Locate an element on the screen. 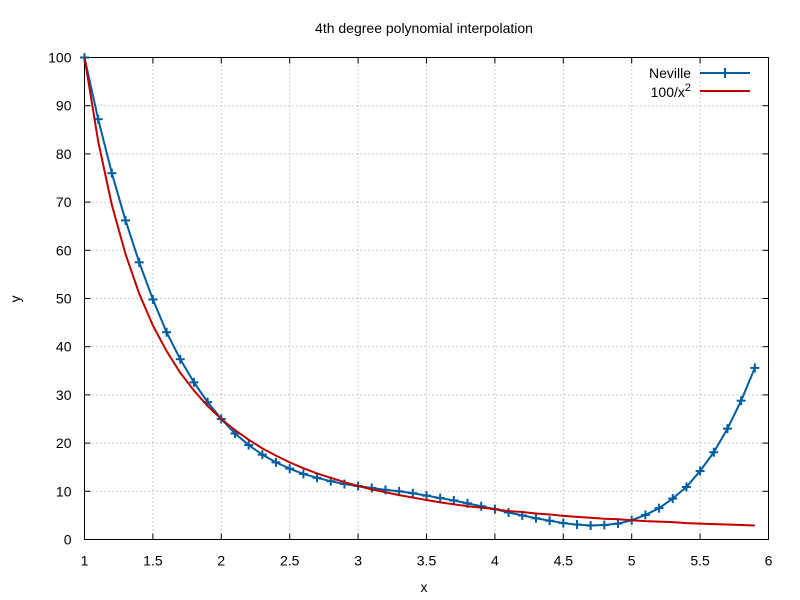 This screenshot has height=600, width=800. y-tick-label: 0 is located at coordinates (68, 540).